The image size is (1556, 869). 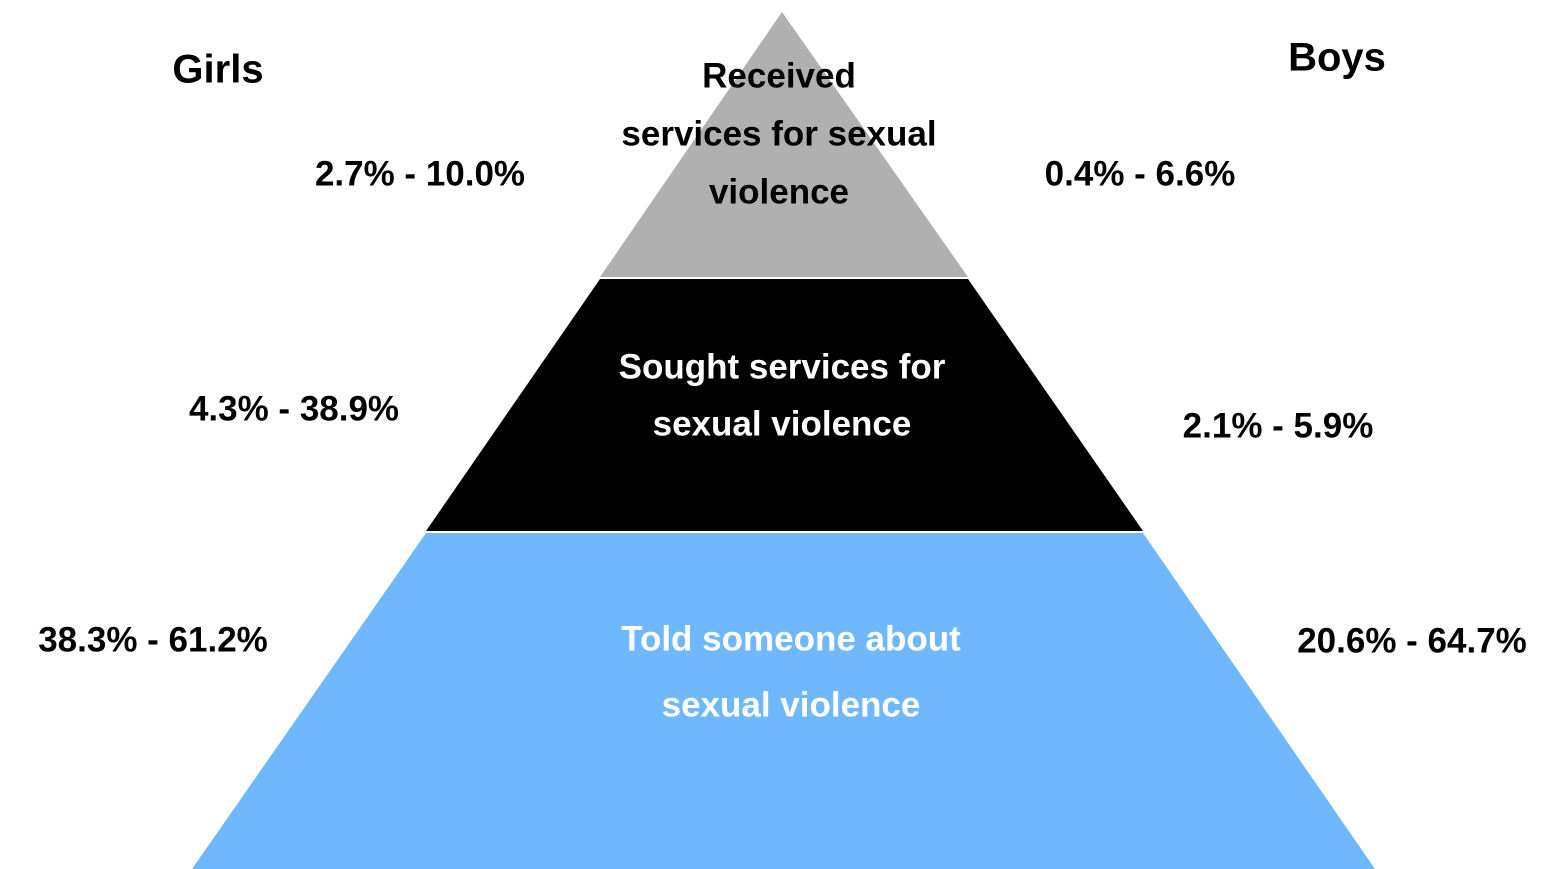 What do you see at coordinates (217, 70) in the screenshot?
I see `header-girls: Girls` at bounding box center [217, 70].